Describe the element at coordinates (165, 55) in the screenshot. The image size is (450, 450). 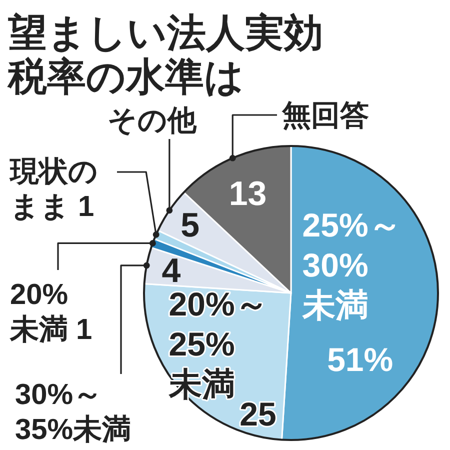
I see `title: 望ましい法人実効税率の水準は` at that location.